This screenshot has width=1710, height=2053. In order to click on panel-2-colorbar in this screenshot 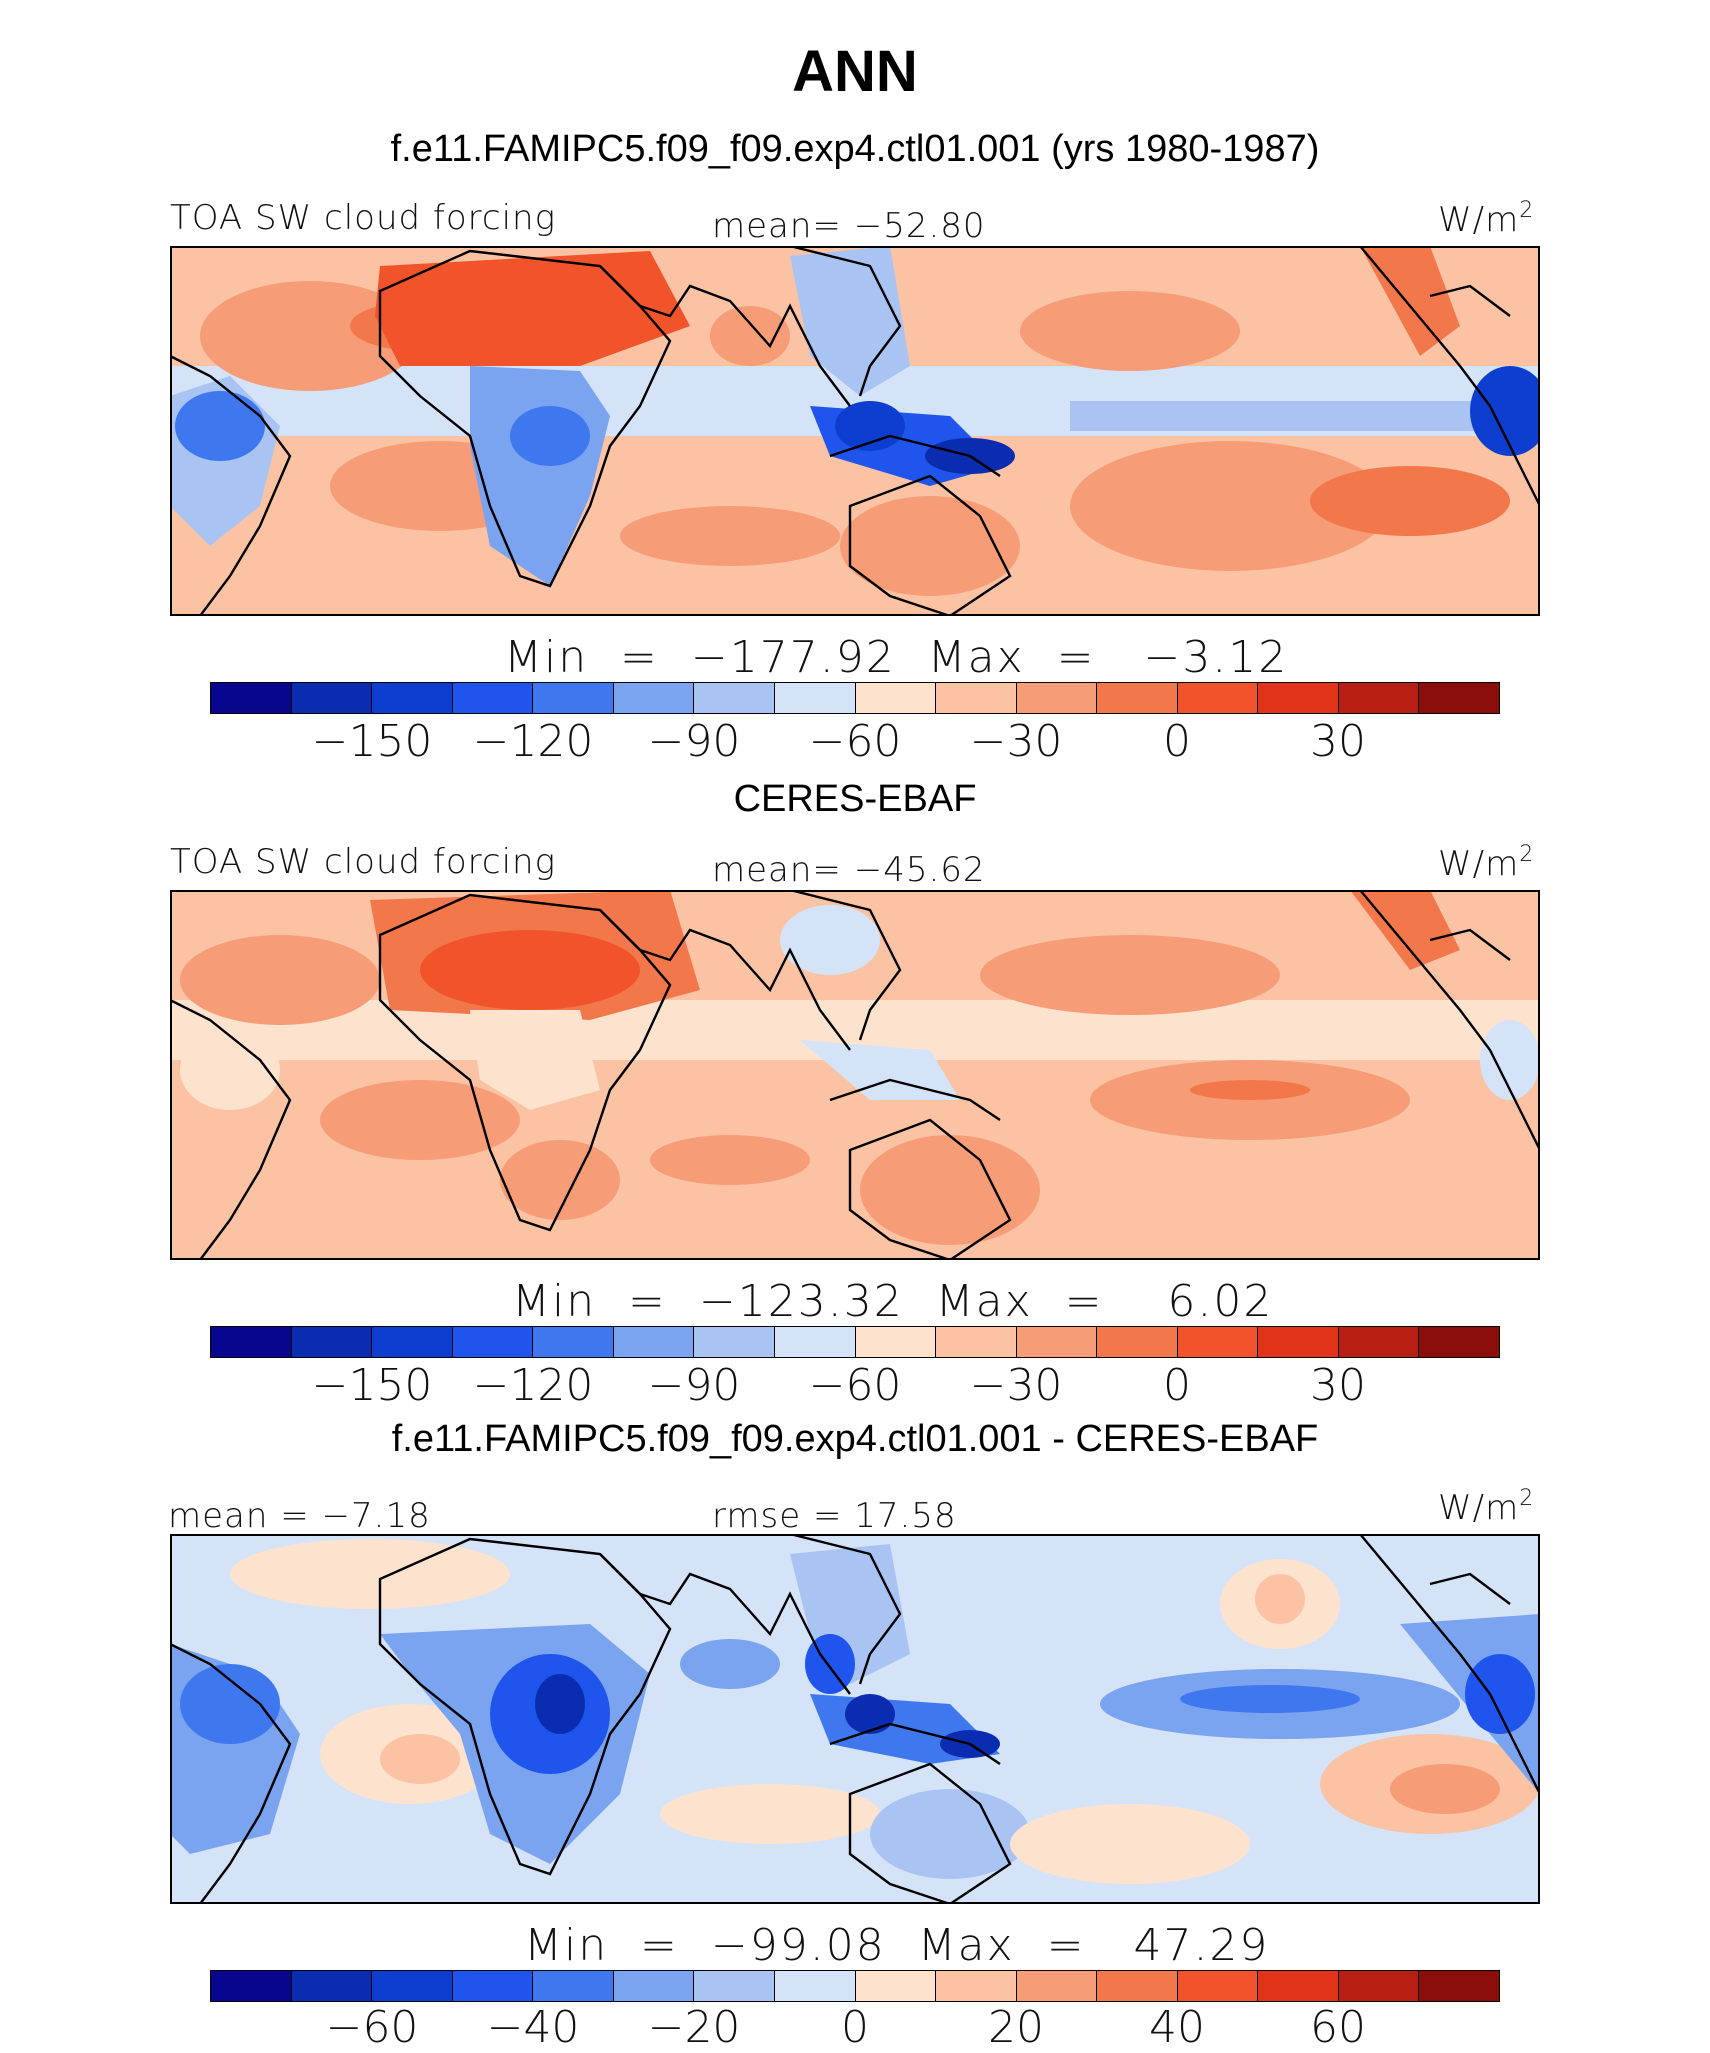, I will do `click(855, 1342)`.